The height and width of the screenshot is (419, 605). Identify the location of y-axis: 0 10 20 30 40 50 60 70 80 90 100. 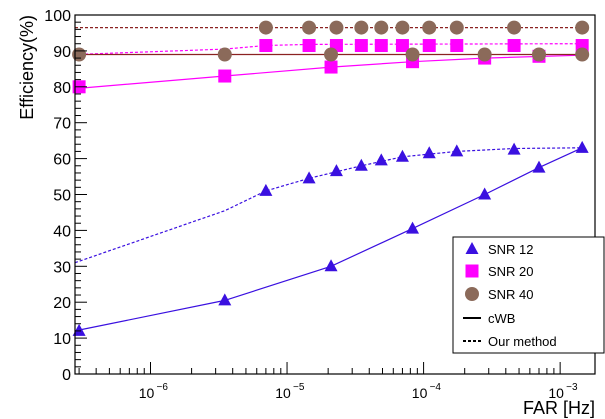
(65, 196).